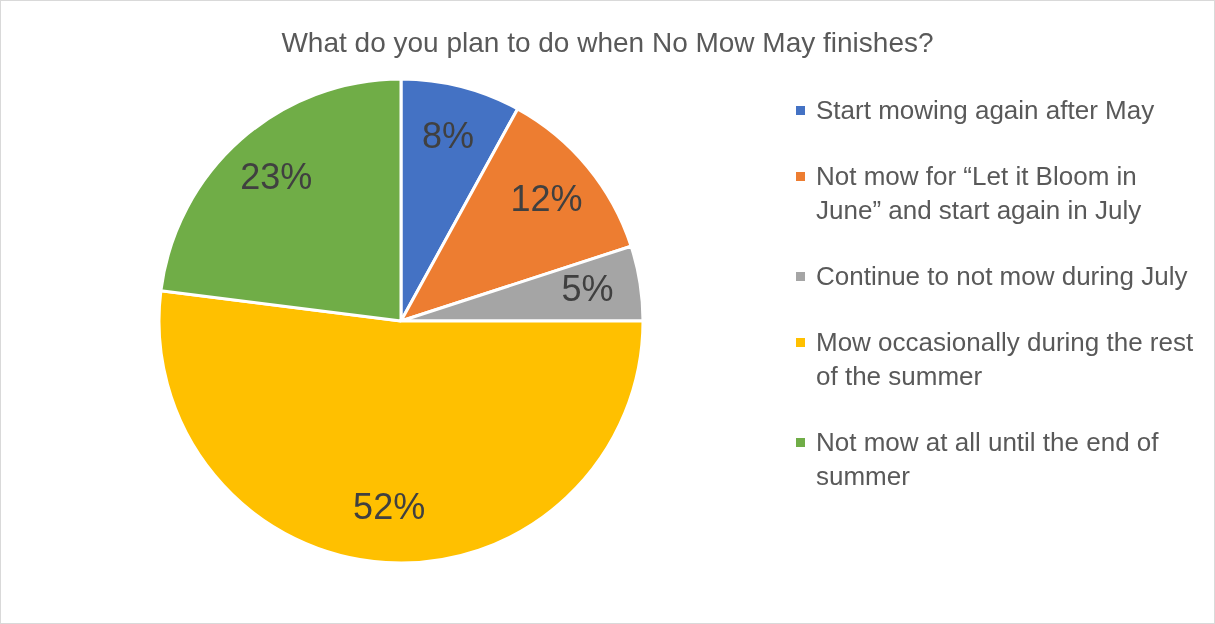  What do you see at coordinates (389, 507) in the screenshot?
I see `data-label: 52%` at bounding box center [389, 507].